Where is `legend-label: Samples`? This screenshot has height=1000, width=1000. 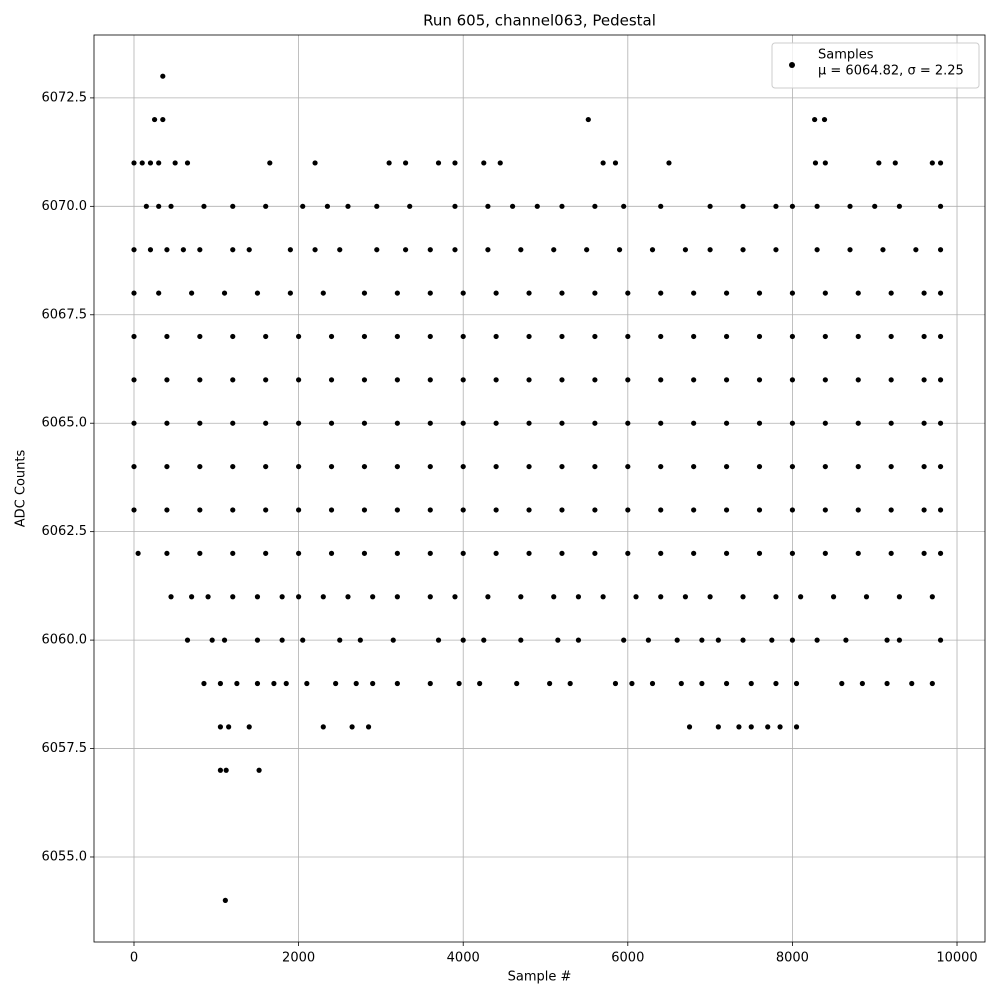
legend-label: Samples is located at coordinates (846, 55).